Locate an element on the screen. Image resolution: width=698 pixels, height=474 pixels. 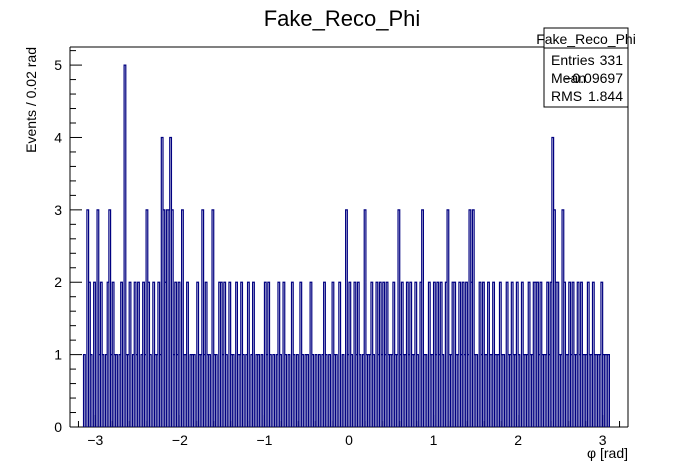
stats-rms-value: 1.844 is located at coordinates (605, 96).